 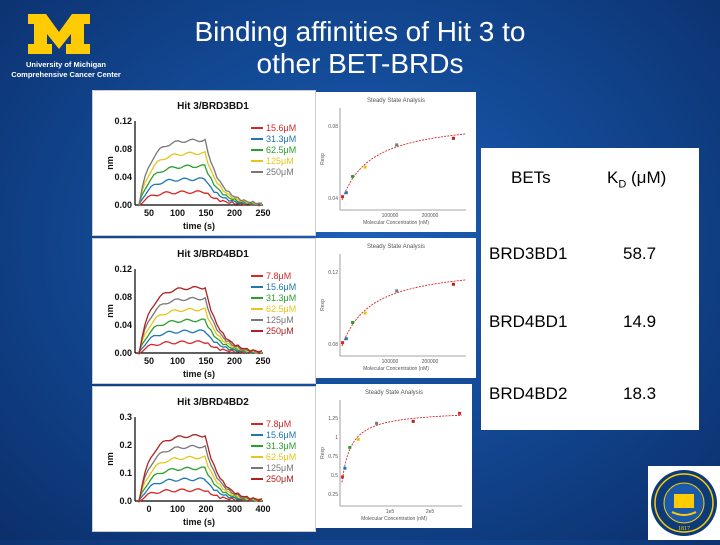 What do you see at coordinates (390, 216) in the screenshot?
I see `ss-x-tick: 100000` at bounding box center [390, 216].